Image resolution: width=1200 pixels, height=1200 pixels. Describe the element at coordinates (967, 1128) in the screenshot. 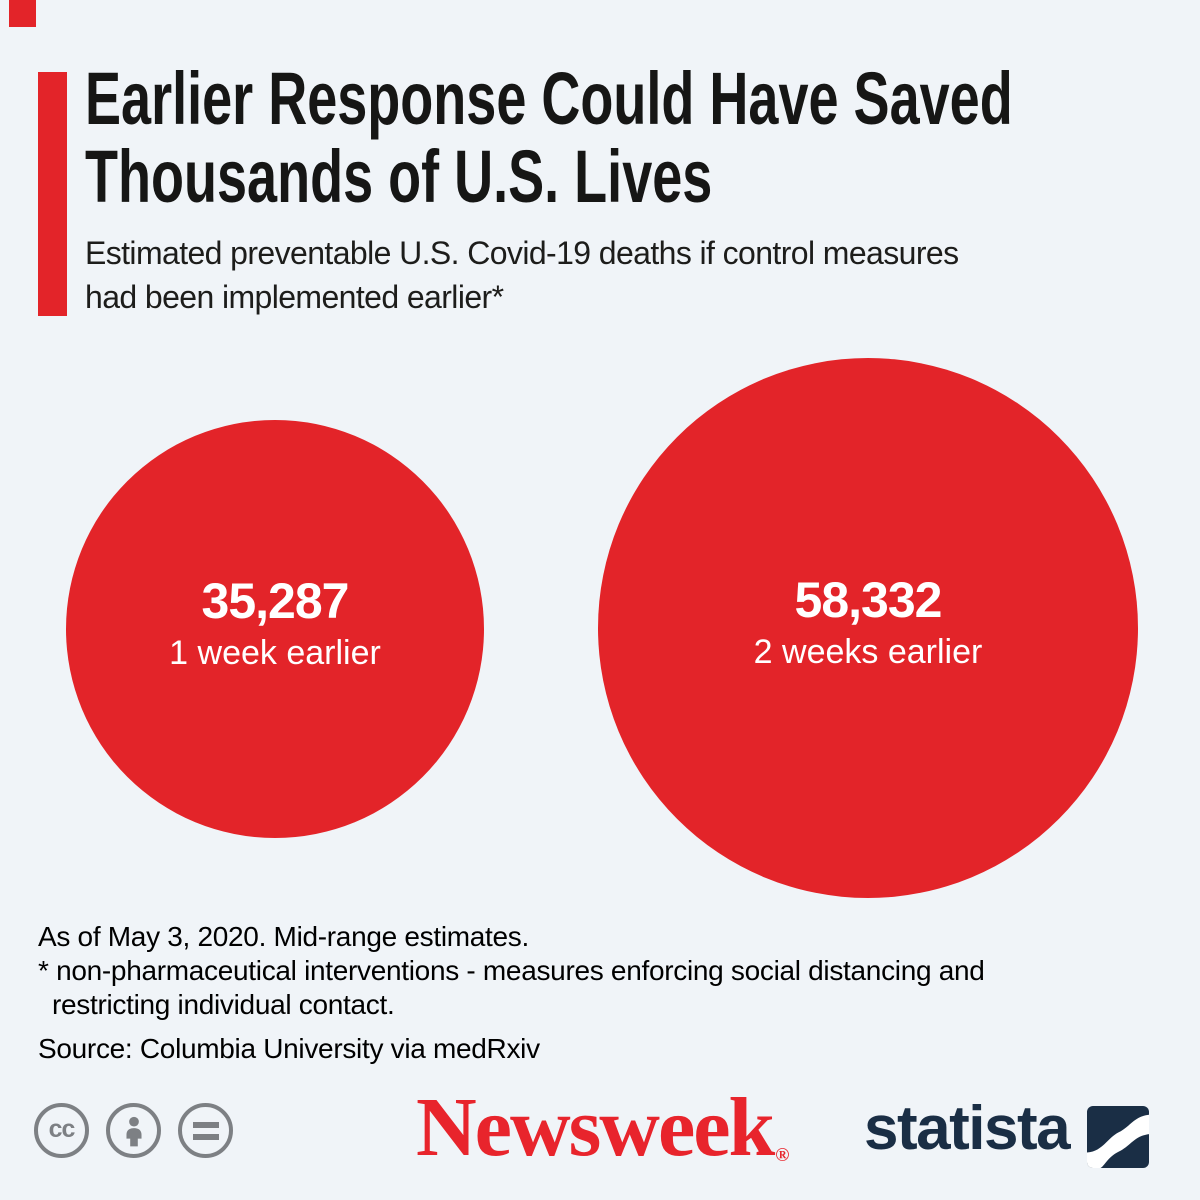

I see `statista-logo-text: statista` at that location.